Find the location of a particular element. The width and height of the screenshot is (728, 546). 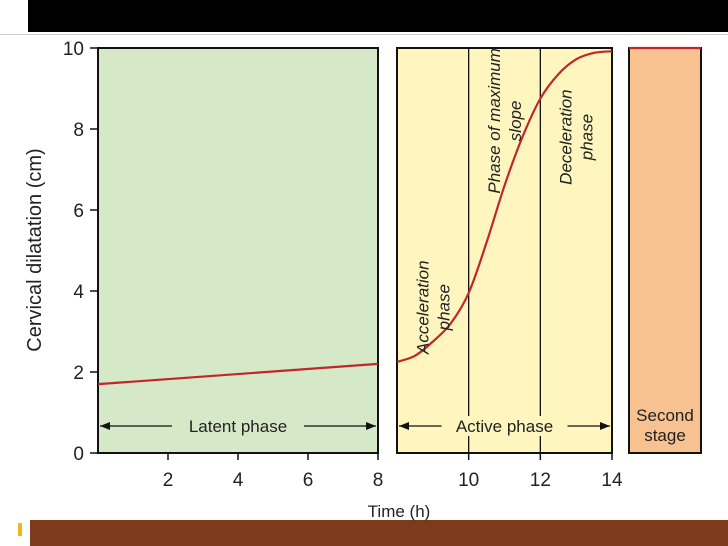

x-tick-label: 10 is located at coordinates (468, 480).